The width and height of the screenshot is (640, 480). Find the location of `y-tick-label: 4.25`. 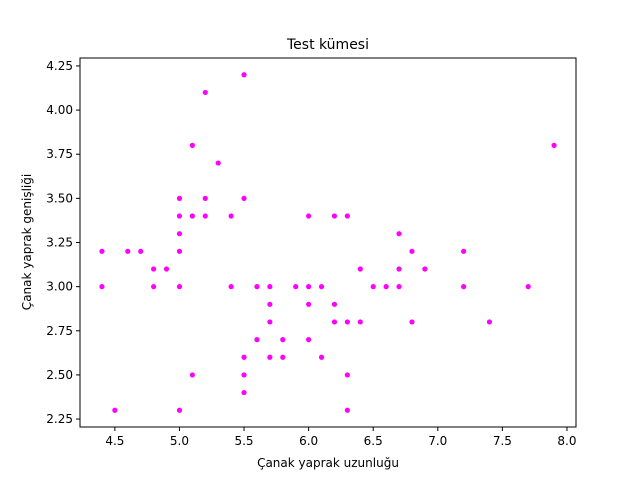

y-tick-label: 4.25 is located at coordinates (59, 66).